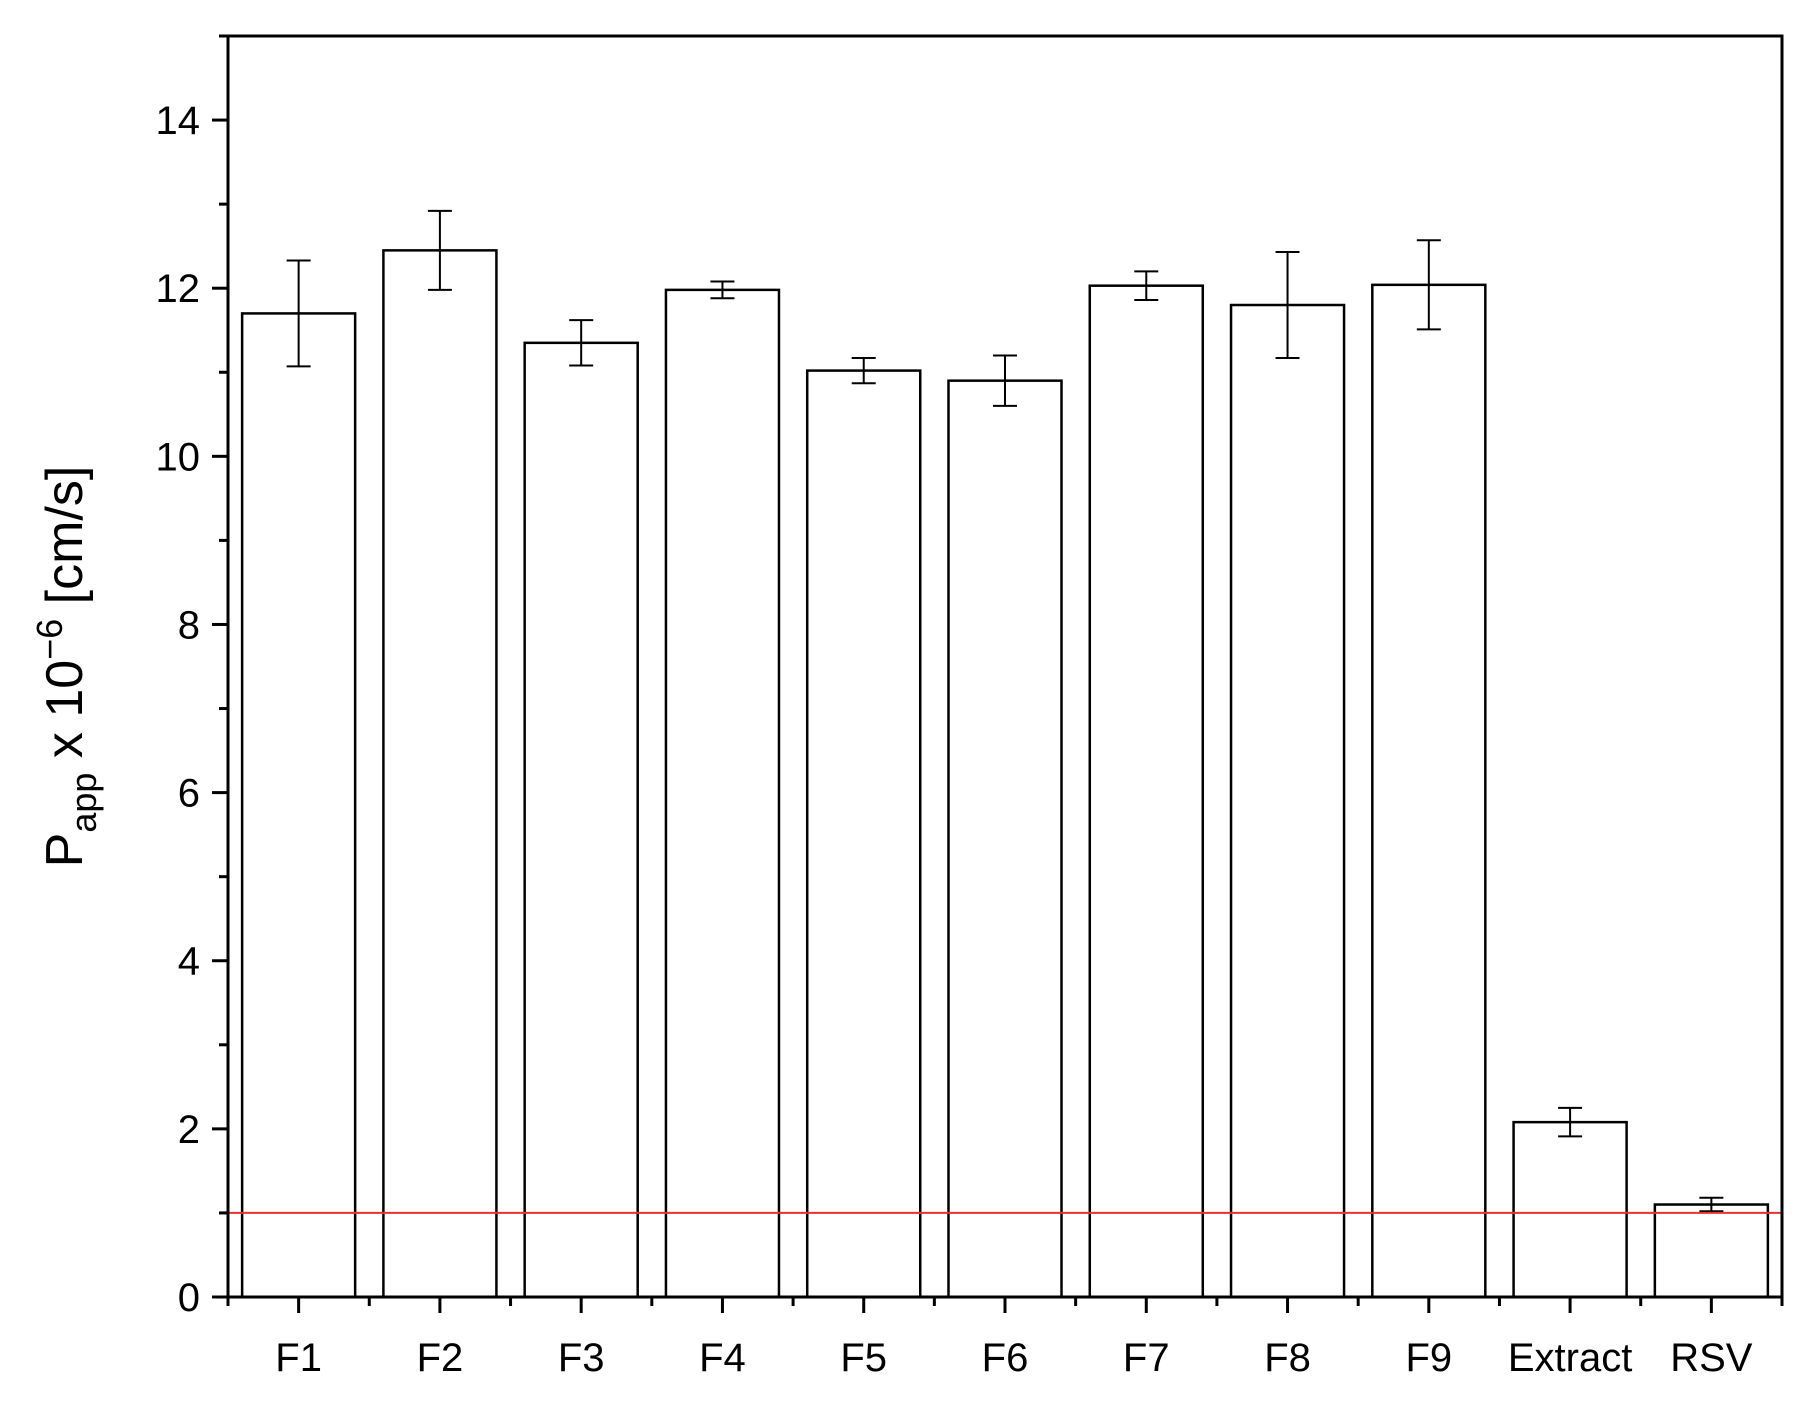  I want to click on x-tick-label: RSV, so click(1711, 1358).